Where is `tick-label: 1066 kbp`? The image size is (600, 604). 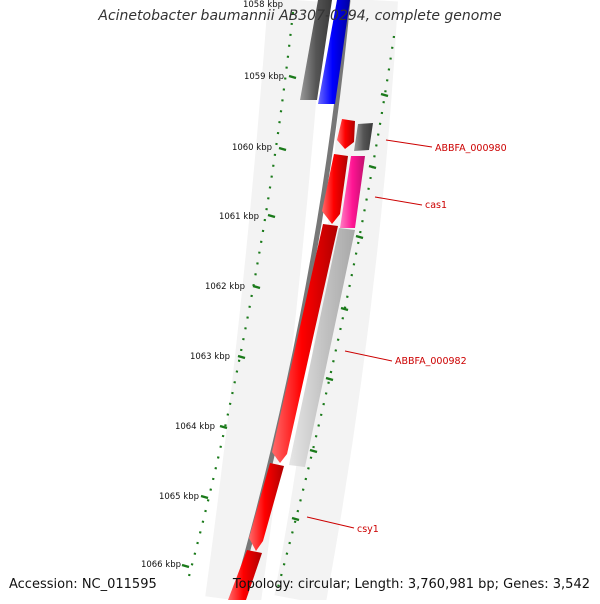
tick-label: 1066 kbp is located at coordinates (161, 565).